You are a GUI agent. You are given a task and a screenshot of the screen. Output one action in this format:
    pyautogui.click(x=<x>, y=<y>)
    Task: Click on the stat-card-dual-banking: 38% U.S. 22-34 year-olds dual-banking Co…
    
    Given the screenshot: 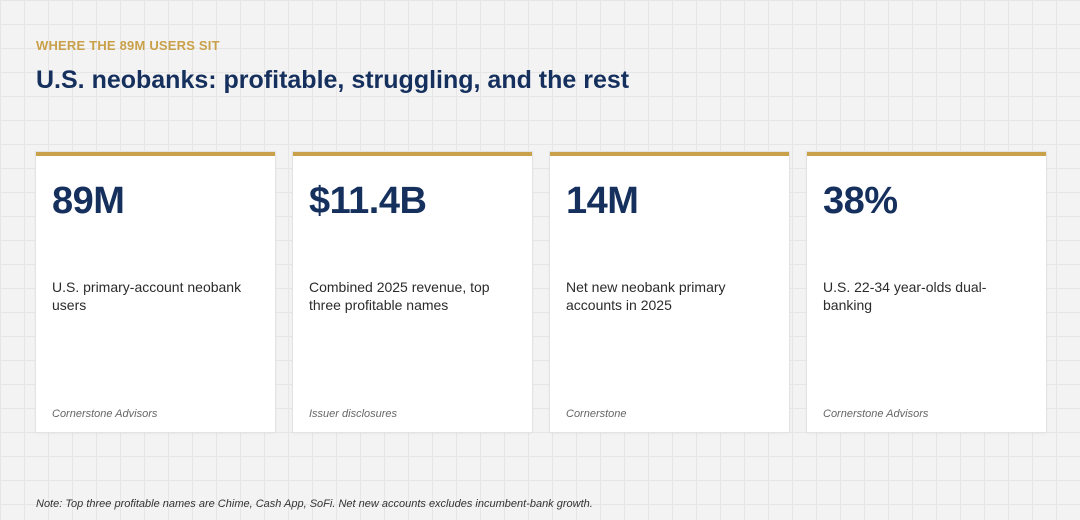 What is the action you would take?
    pyautogui.click(x=926, y=292)
    